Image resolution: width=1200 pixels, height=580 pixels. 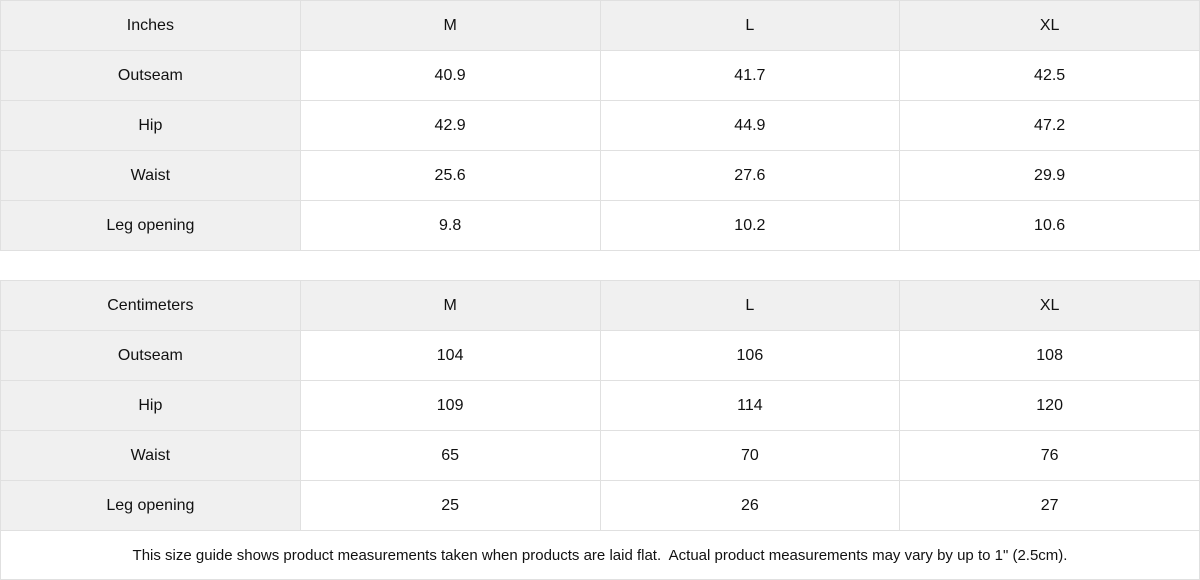 I want to click on value-cell: 25, so click(x=450, y=505).